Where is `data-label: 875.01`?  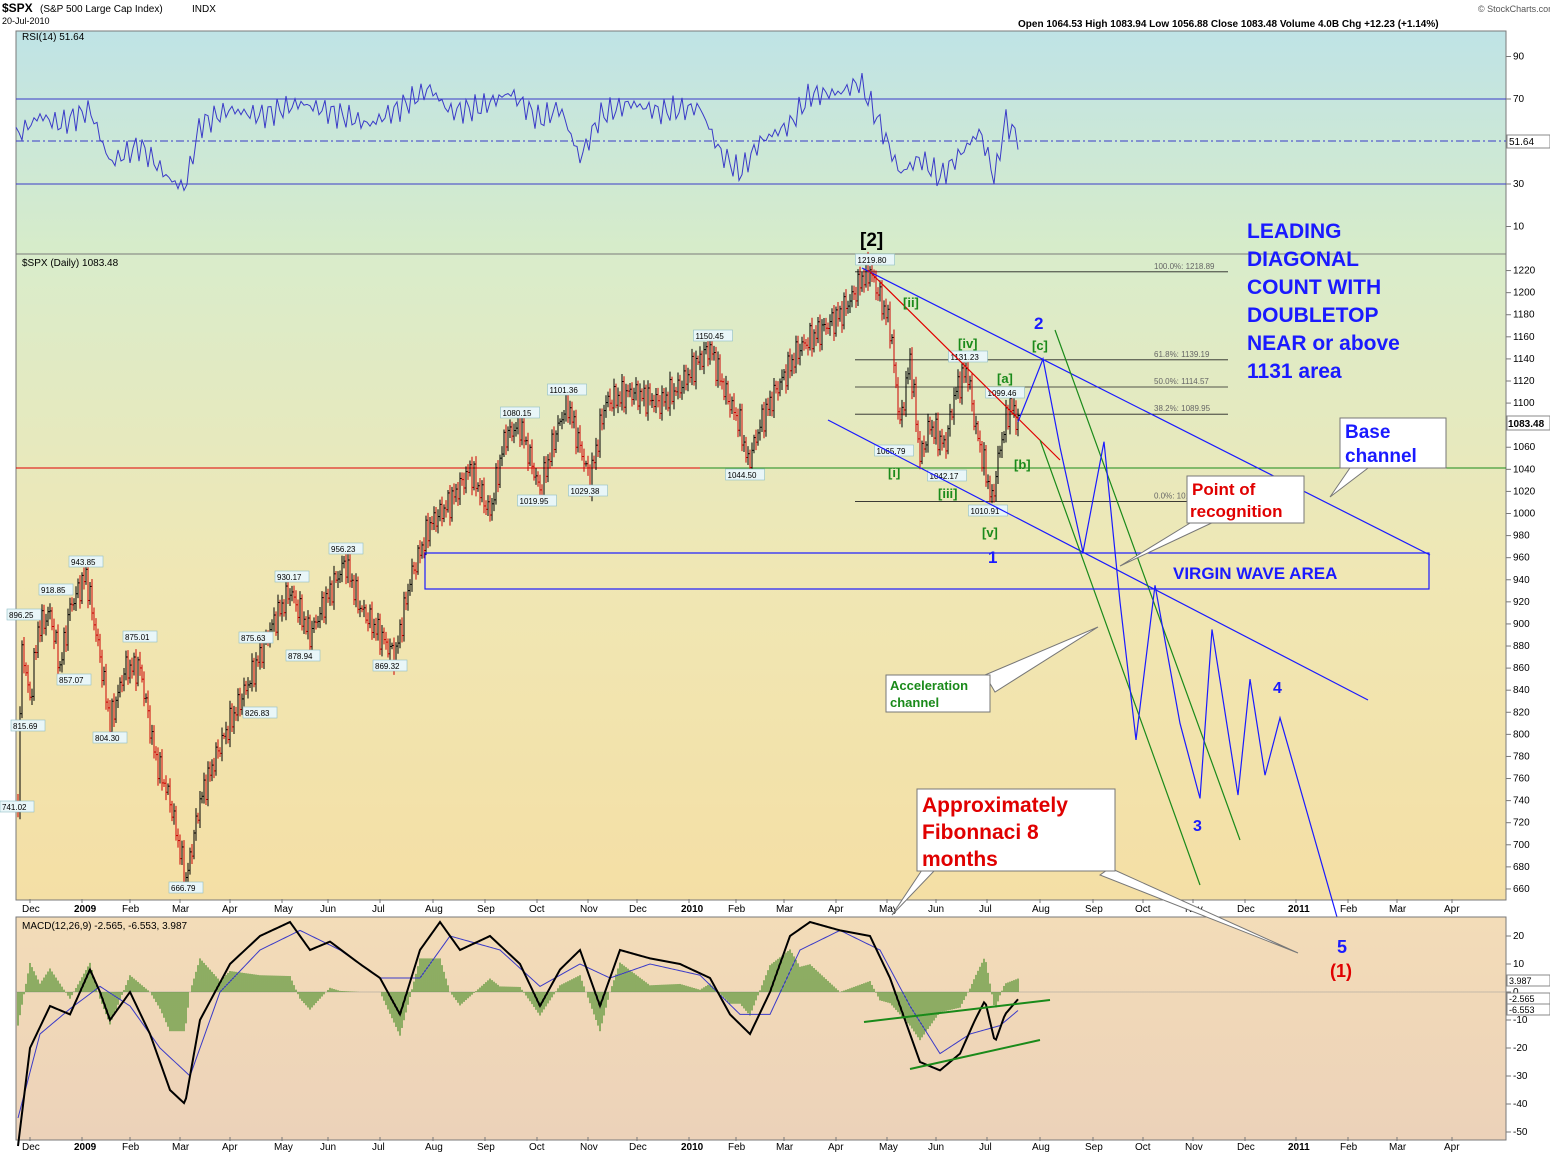 data-label: 875.01 is located at coordinates (137, 637).